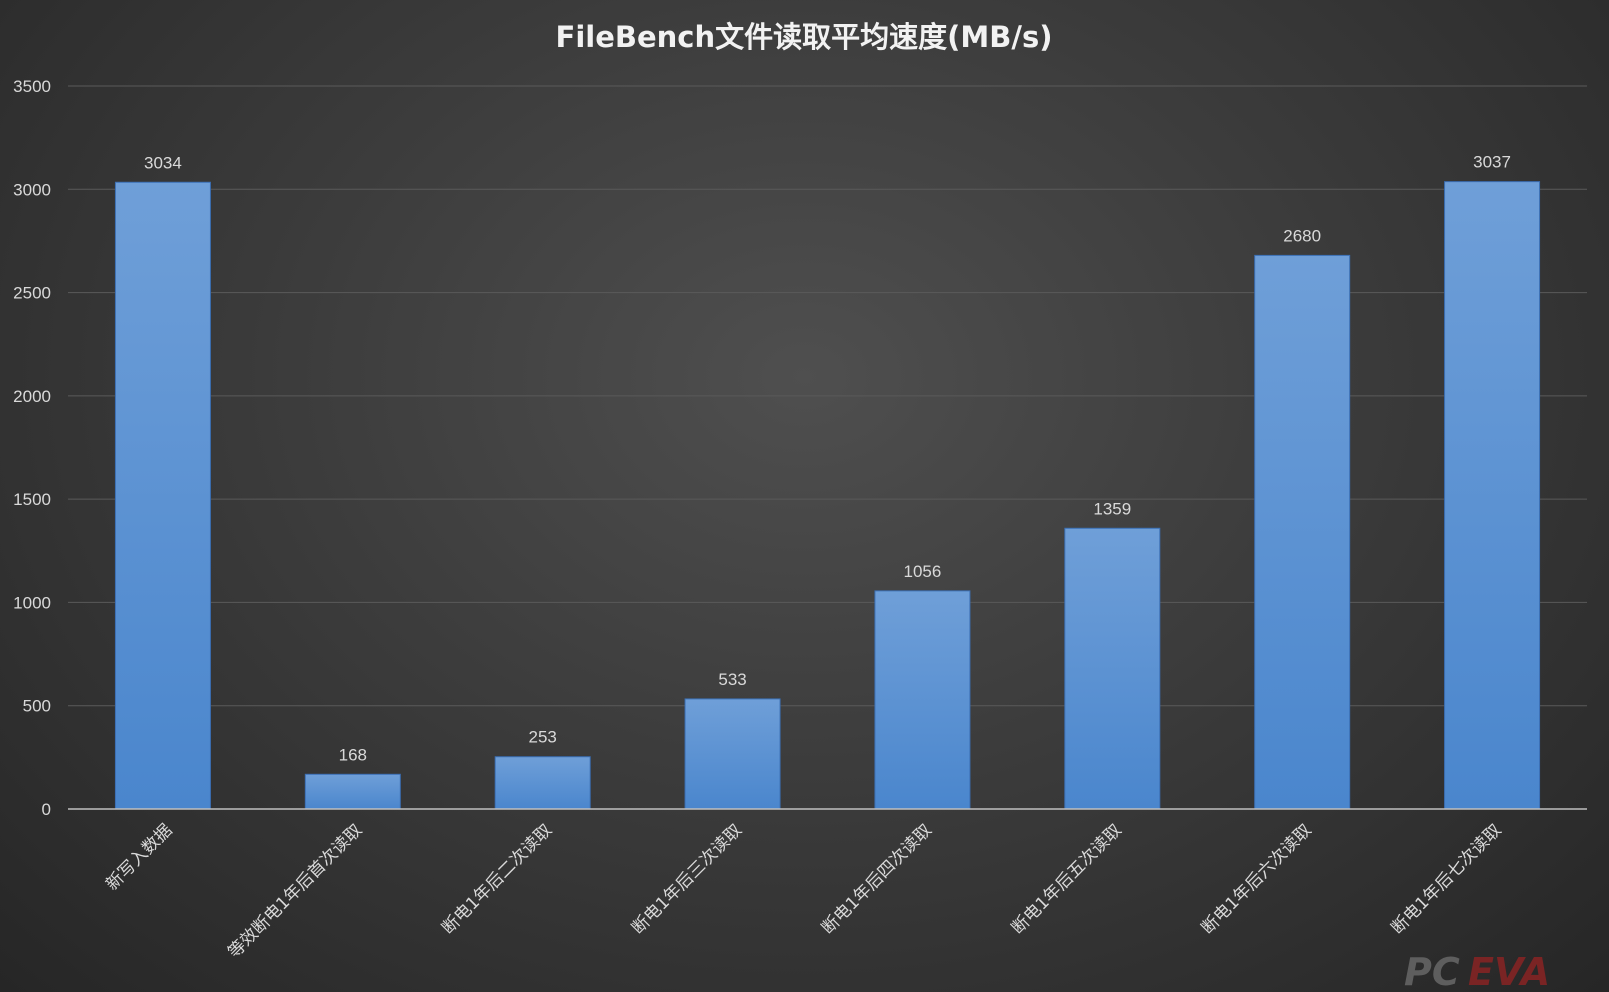 The height and width of the screenshot is (992, 1609). I want to click on data-label: 253, so click(543, 737).